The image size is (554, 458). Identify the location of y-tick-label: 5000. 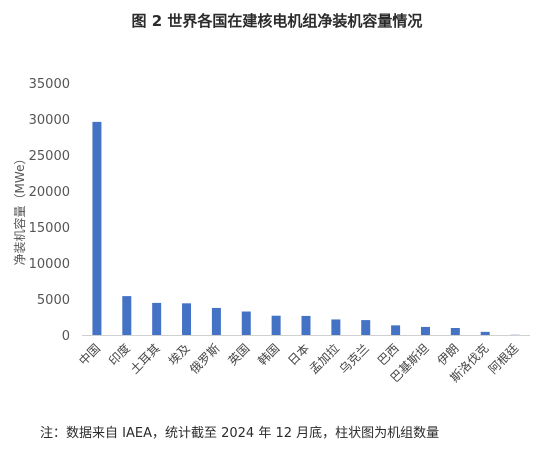
(53, 300).